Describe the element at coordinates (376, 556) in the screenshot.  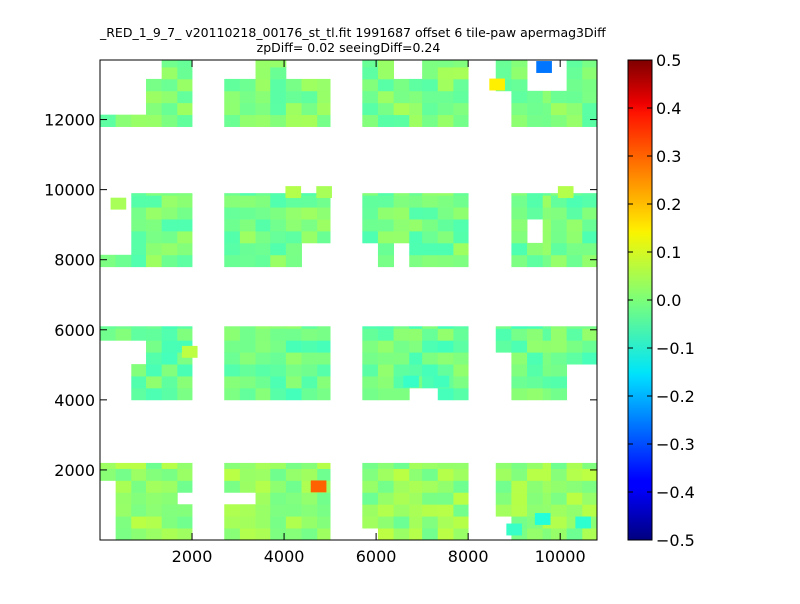
I see `x-tick-label: 6000` at that location.